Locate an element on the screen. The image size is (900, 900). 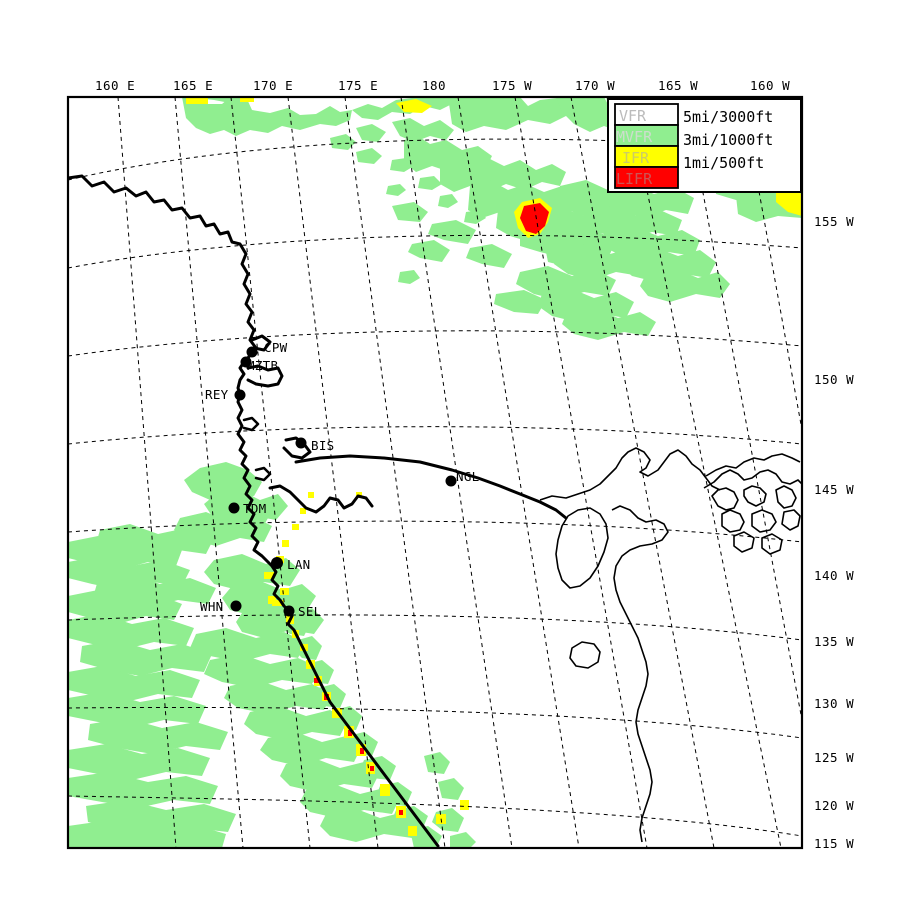
station-marker-mztb: MZTB is located at coordinates (259, 365).